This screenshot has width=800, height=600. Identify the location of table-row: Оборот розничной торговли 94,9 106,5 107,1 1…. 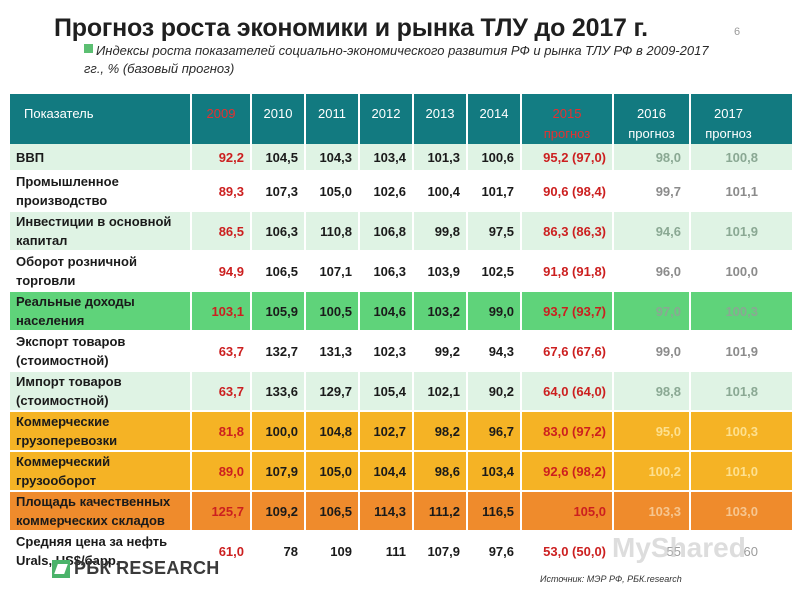
(401, 272).